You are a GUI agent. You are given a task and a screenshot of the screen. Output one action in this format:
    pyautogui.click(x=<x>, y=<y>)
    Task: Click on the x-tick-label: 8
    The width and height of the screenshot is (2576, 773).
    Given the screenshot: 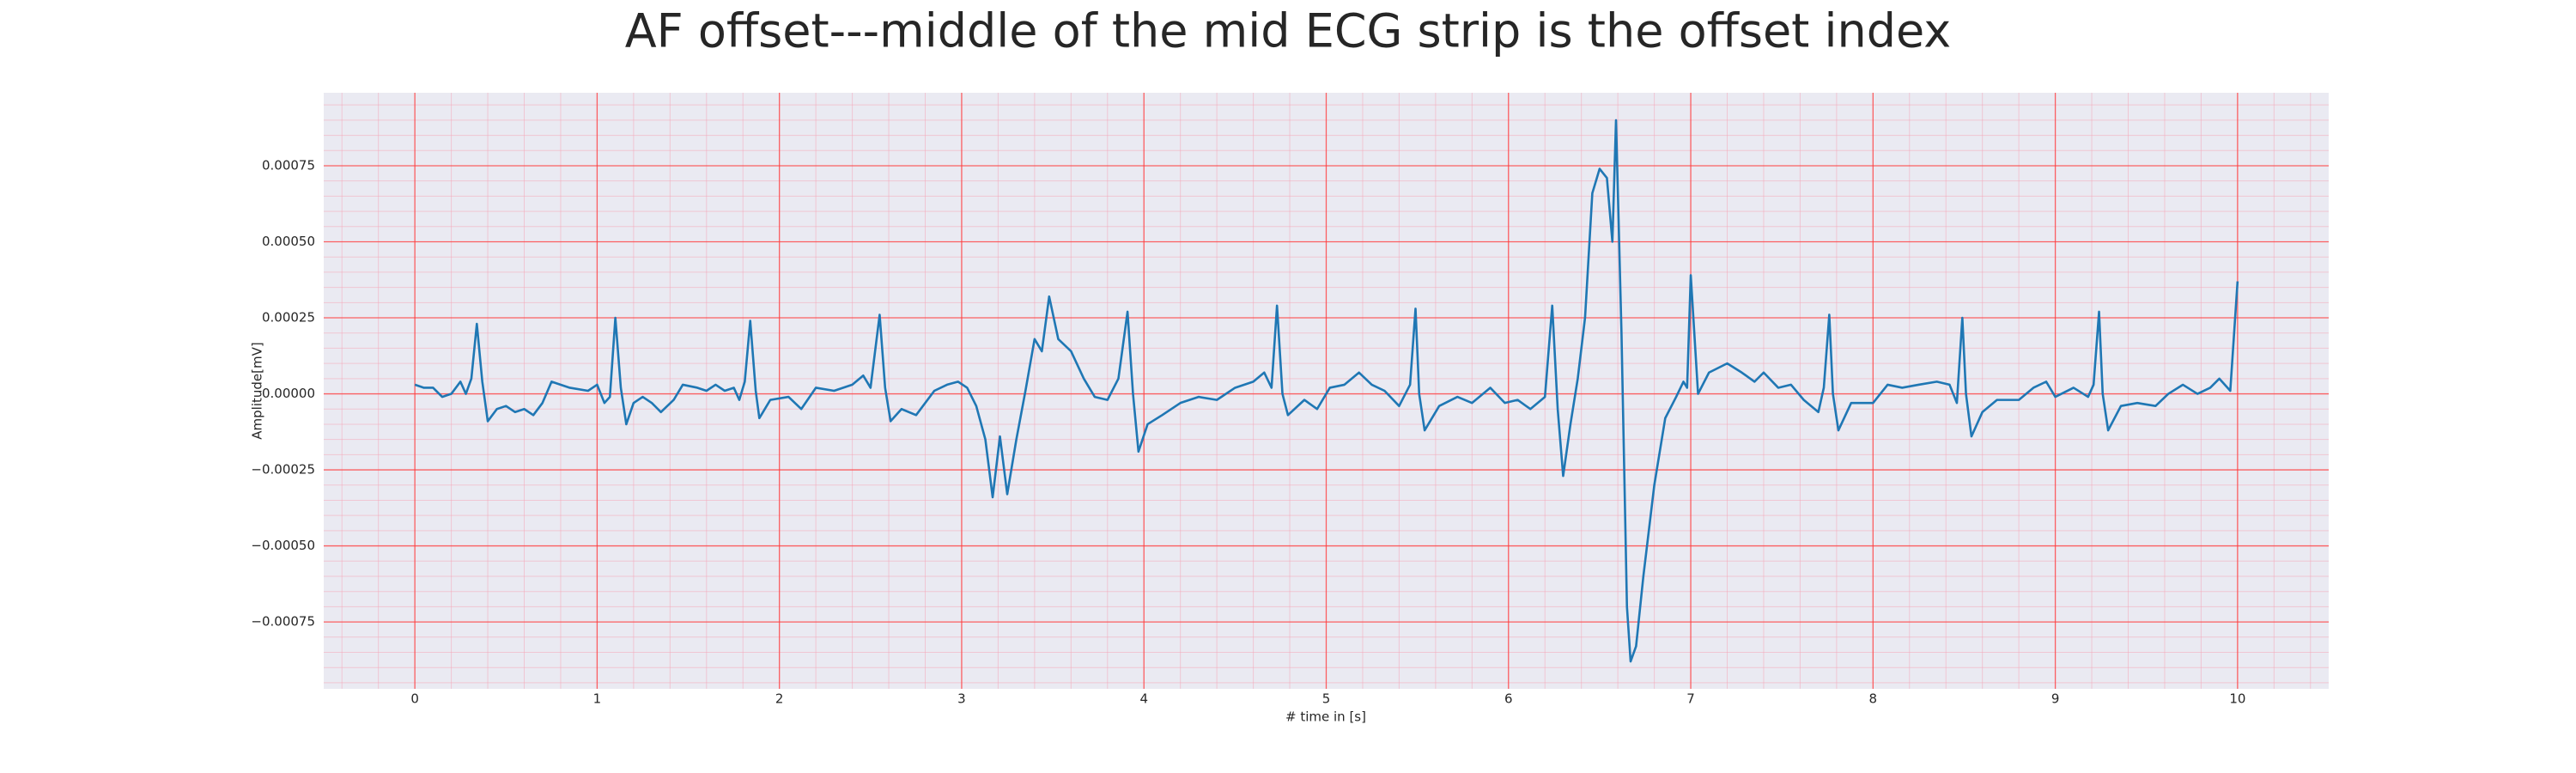 What is the action you would take?
    pyautogui.click(x=1873, y=699)
    